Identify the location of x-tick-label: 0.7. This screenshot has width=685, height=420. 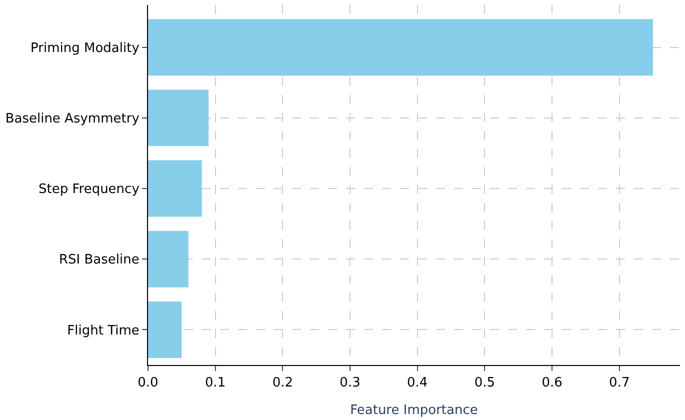
(619, 383).